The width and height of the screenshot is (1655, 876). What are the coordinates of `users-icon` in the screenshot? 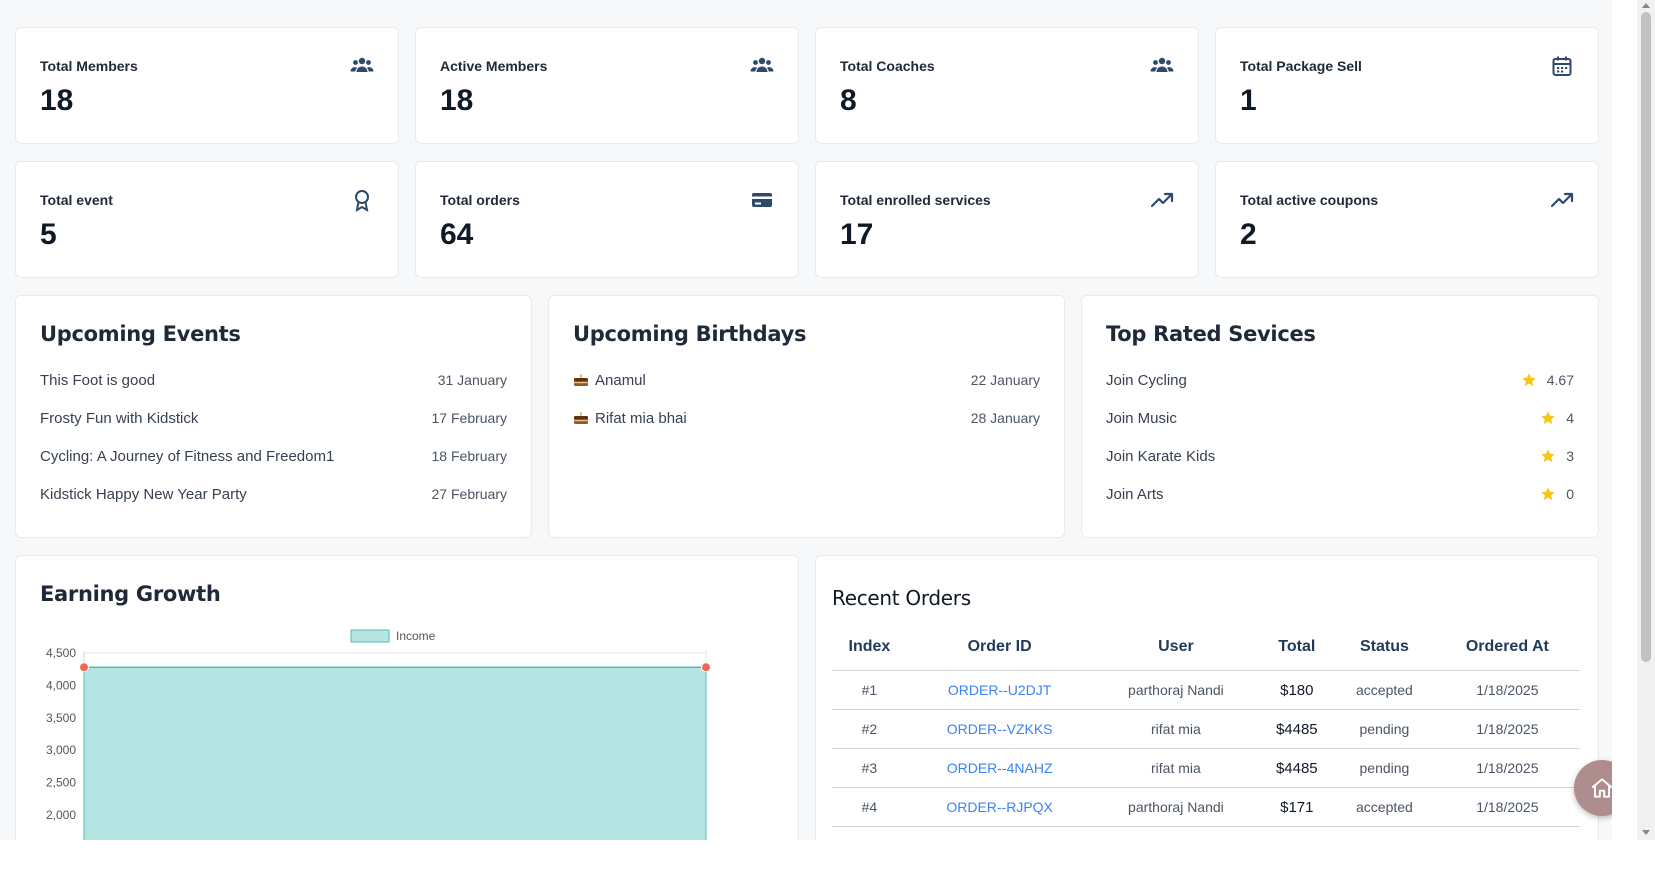 It's located at (762, 64).